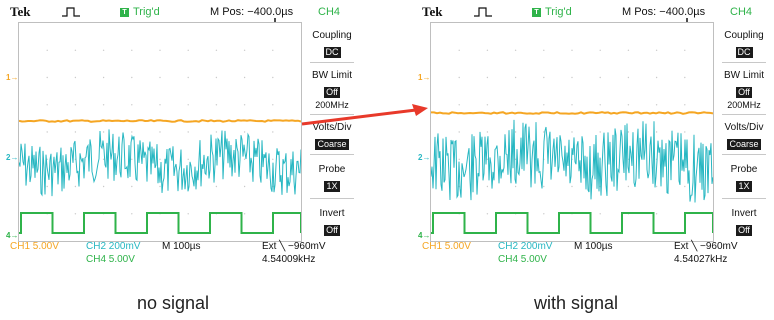  Describe the element at coordinates (701, 259) in the screenshot. I see `trigger-frequency: 4.54027kHz` at that location.